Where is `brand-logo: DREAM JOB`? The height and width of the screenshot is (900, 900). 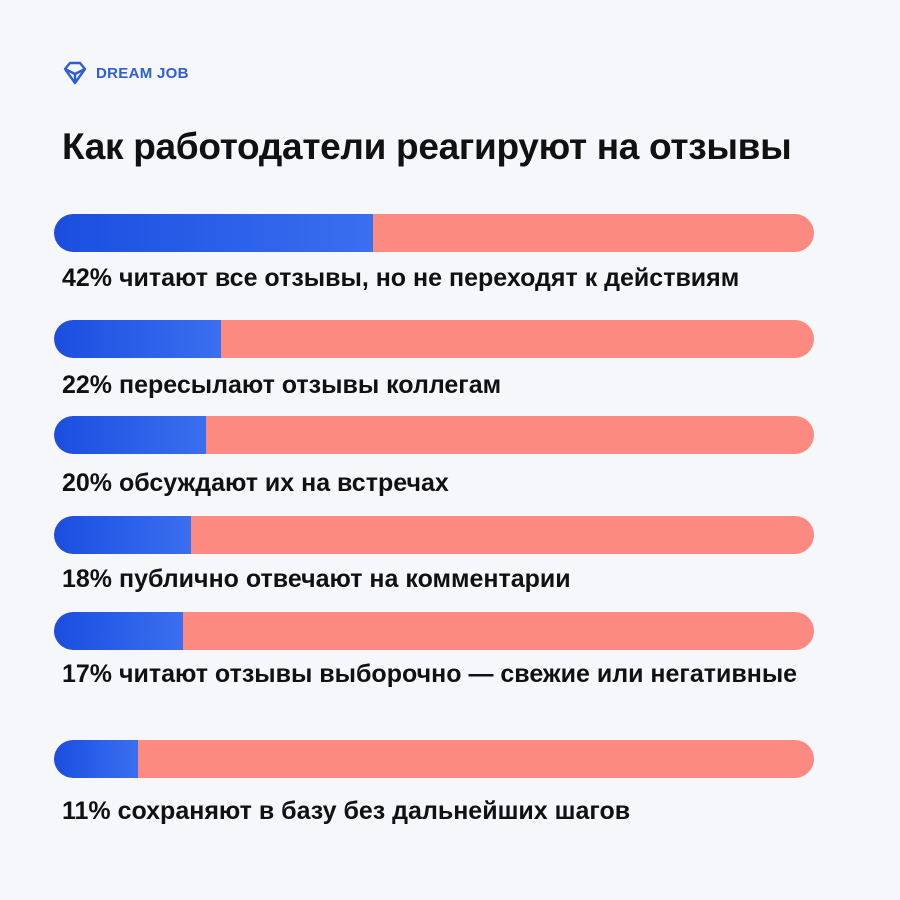 brand-logo: DREAM JOB is located at coordinates (125, 73).